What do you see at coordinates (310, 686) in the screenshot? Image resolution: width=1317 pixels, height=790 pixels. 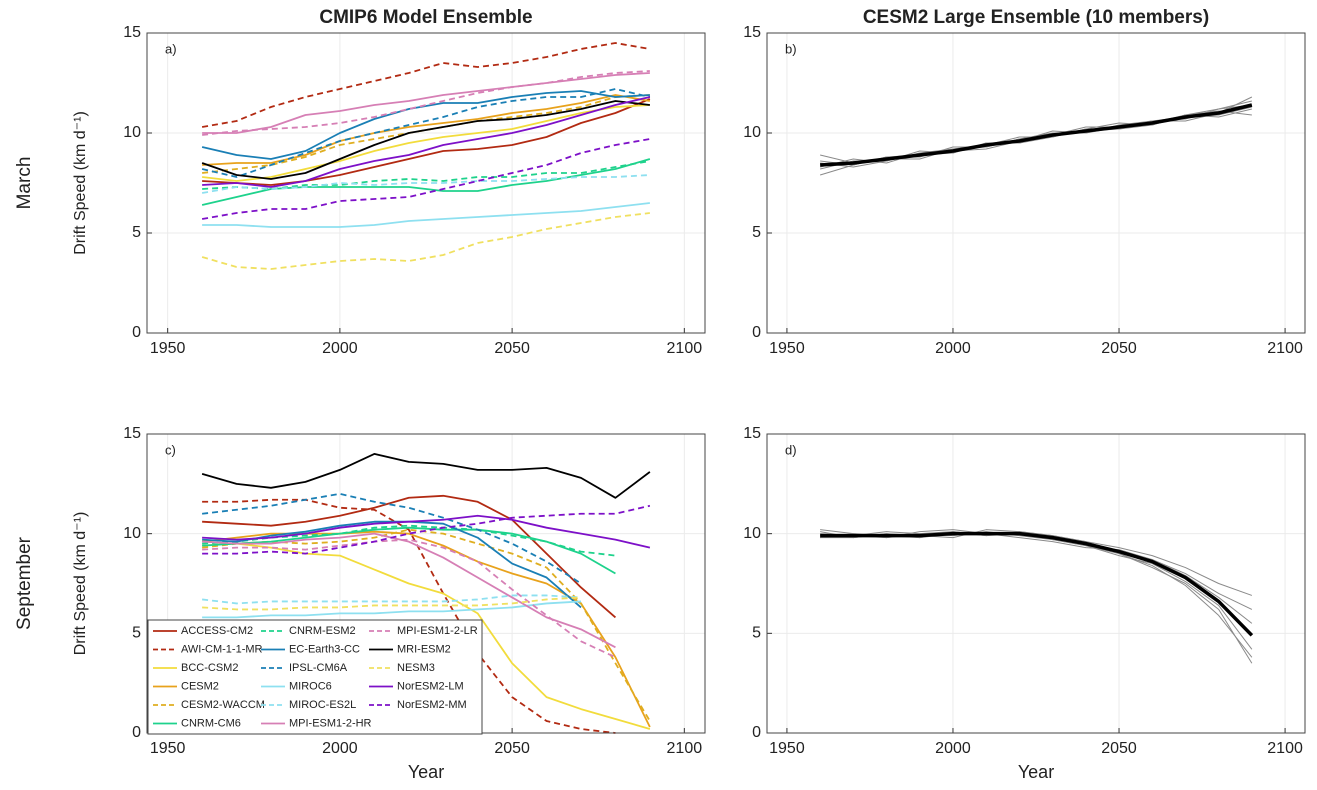 I see `legend-label: MIROC6` at bounding box center [310, 686].